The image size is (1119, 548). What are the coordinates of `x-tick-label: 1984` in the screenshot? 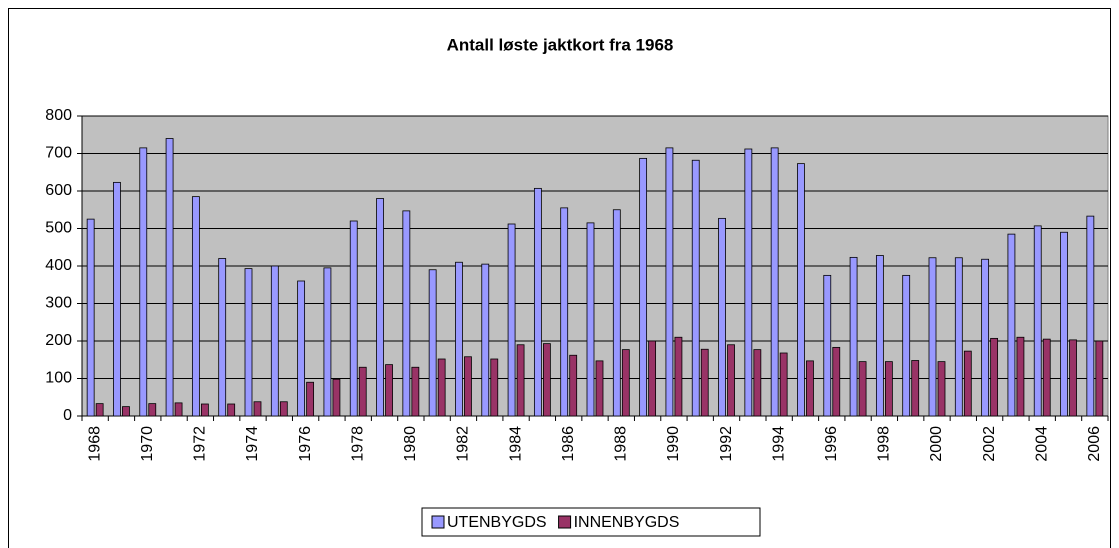 It's located at (515, 444).